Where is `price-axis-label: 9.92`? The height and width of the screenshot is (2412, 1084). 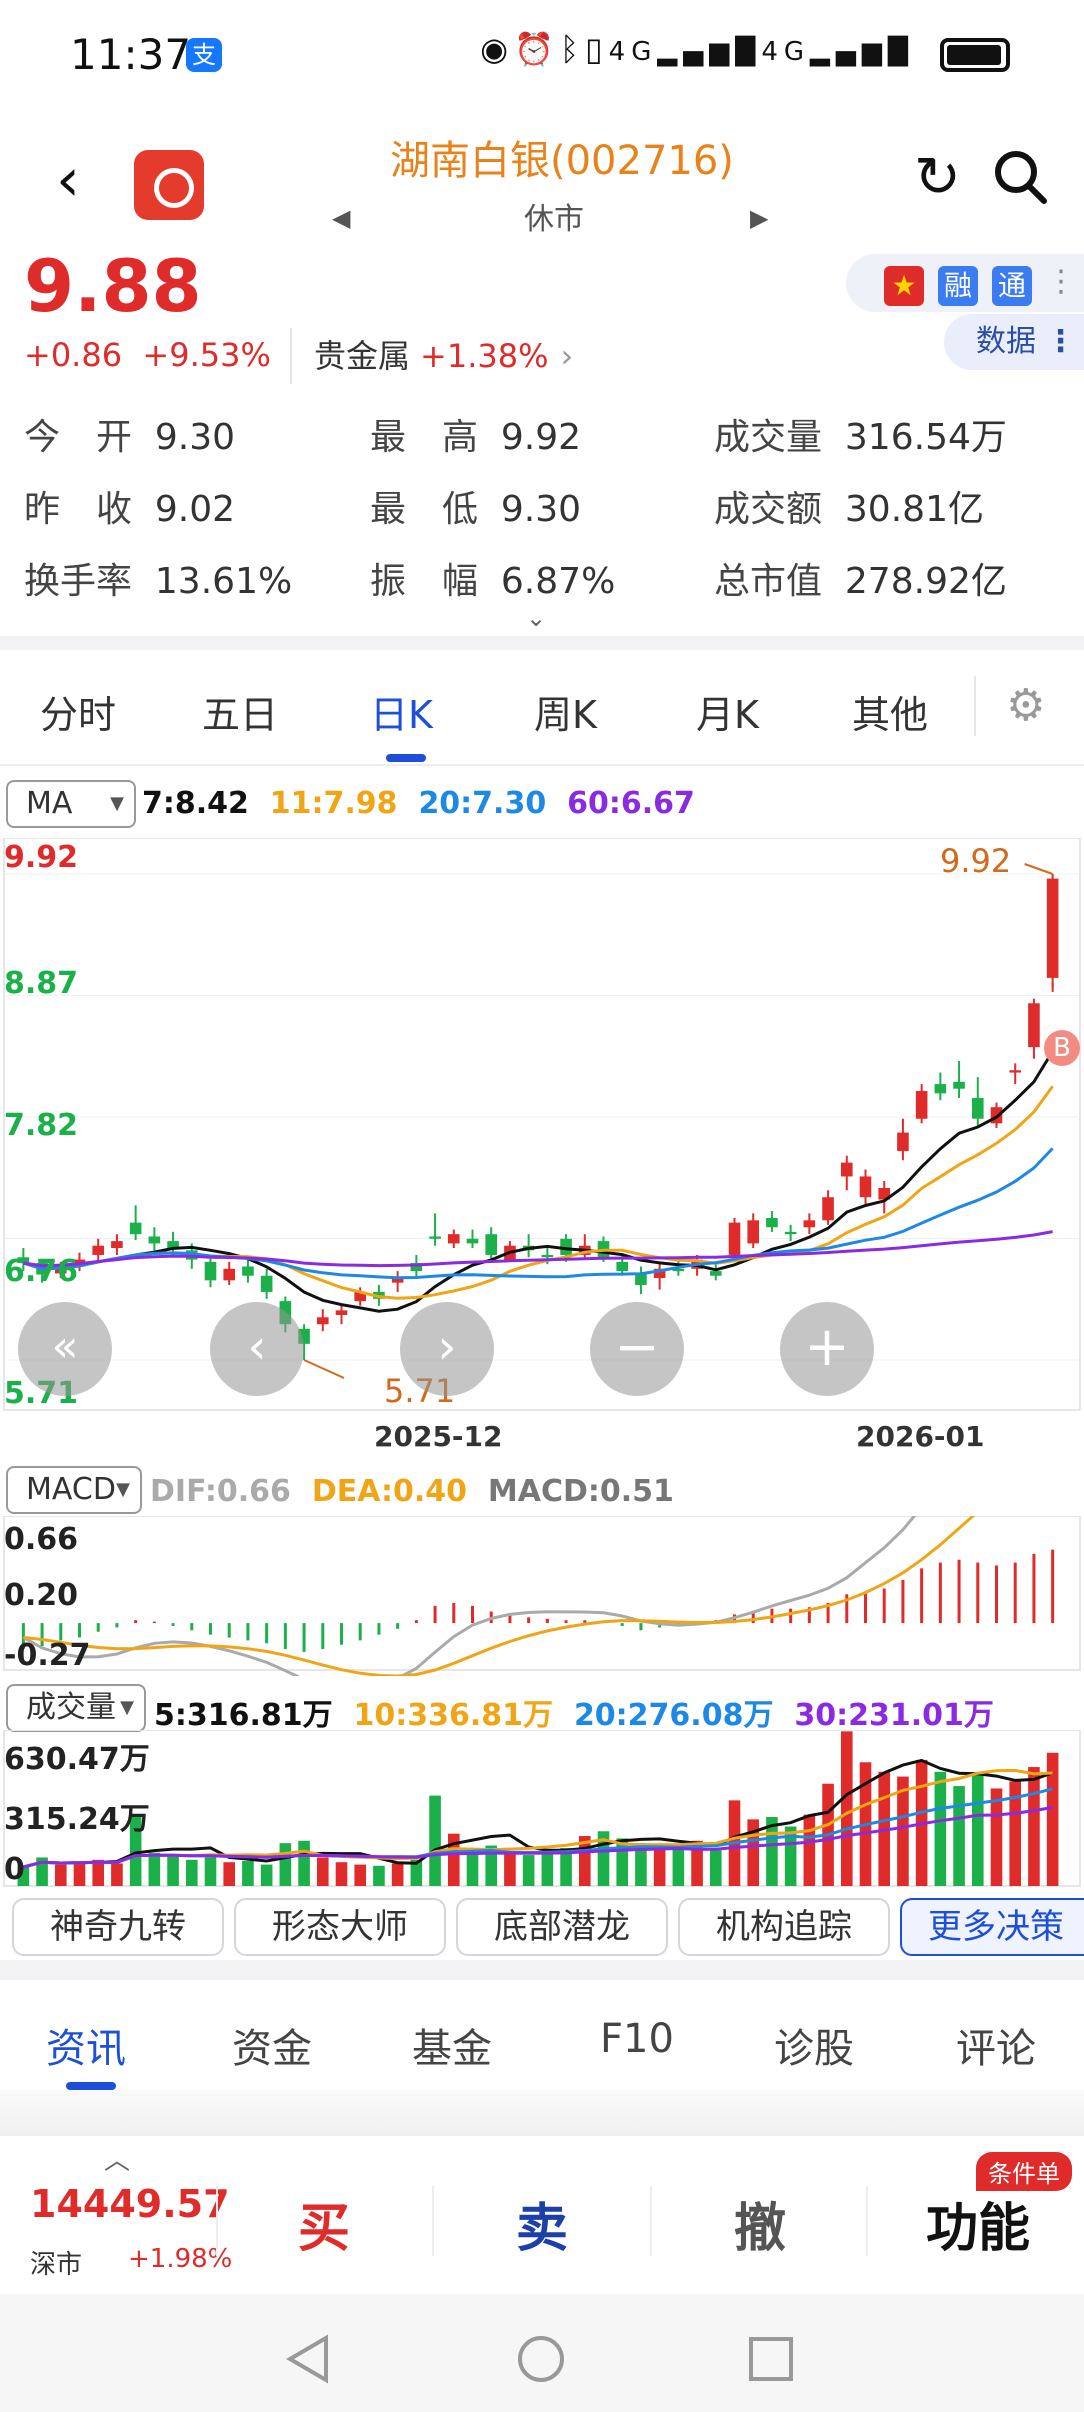
price-axis-label: 9.92 is located at coordinates (41, 857).